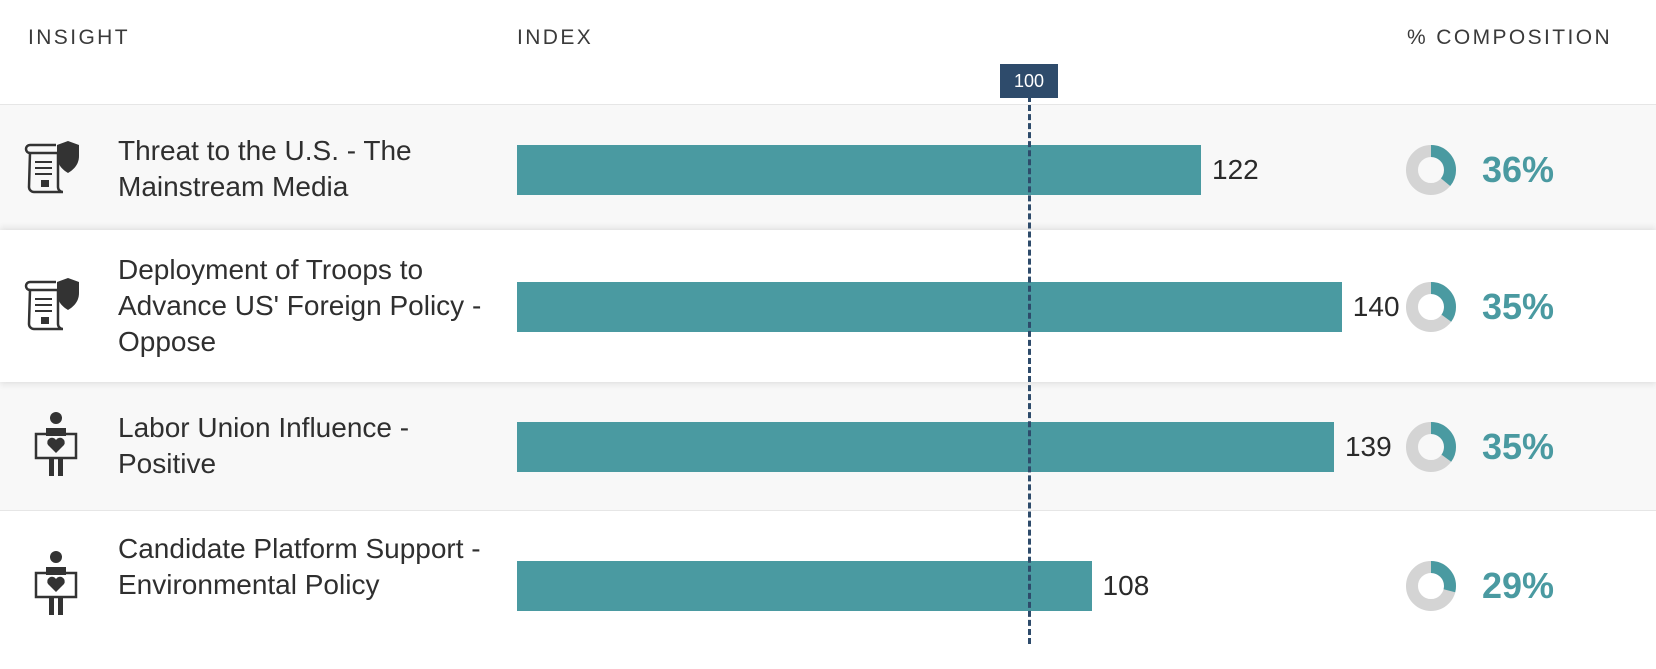  I want to click on index-reference-line, so click(1029, 370).